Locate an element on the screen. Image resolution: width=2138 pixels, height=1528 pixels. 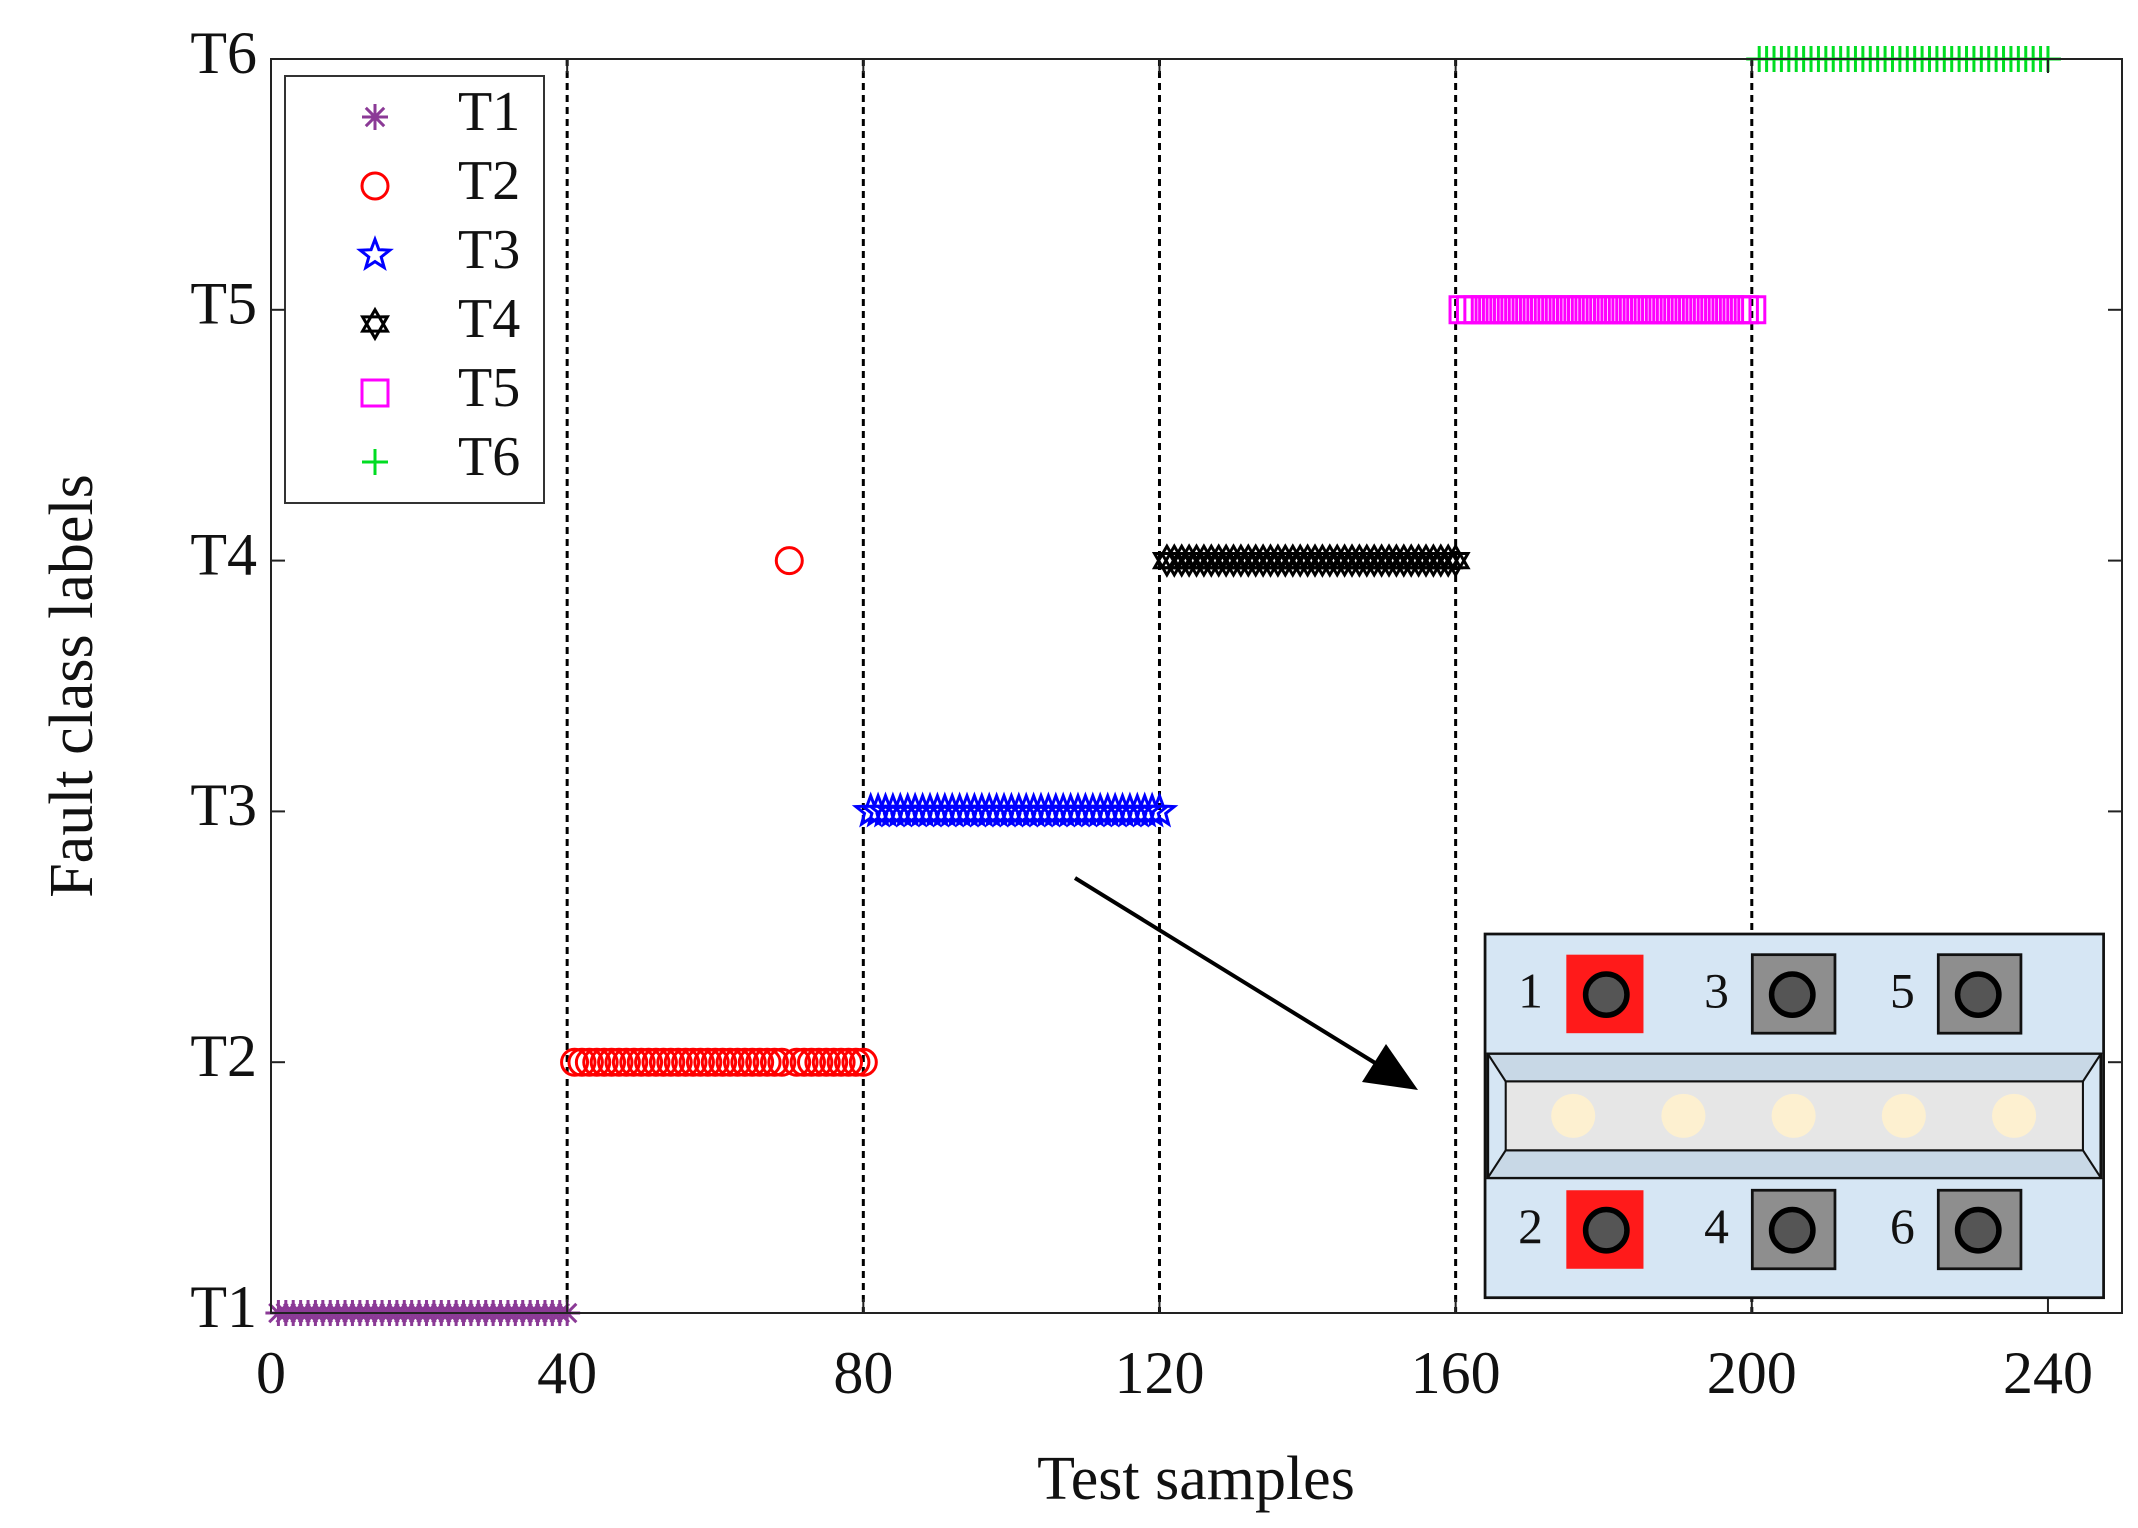
inset-diagram: 1 3 5 2 4 6 is located at coordinates (1794, 1116).